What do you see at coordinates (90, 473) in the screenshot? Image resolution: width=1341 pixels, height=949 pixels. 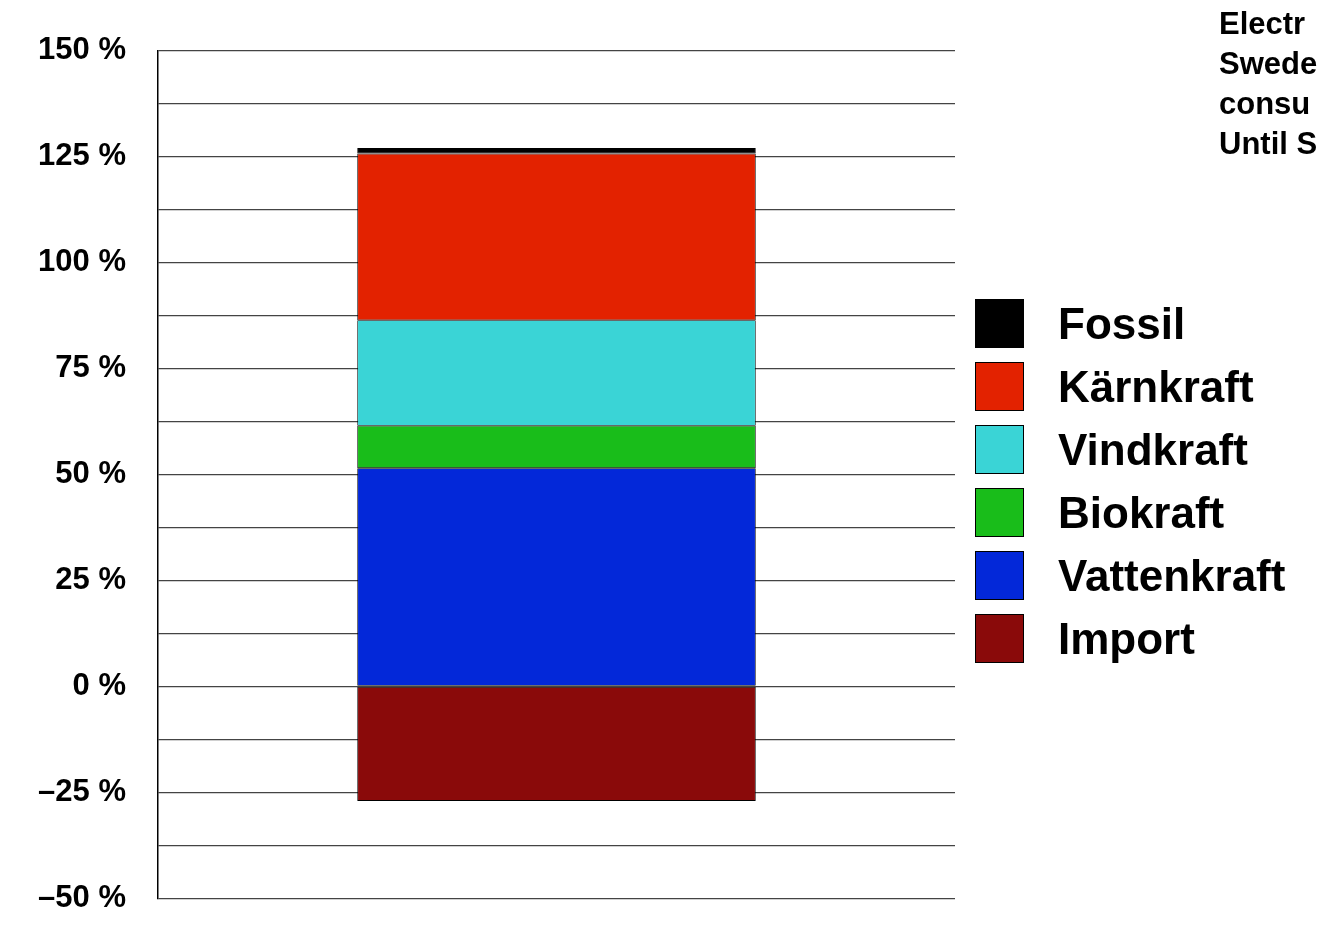 I see `y-tick-label: 50 %` at bounding box center [90, 473].